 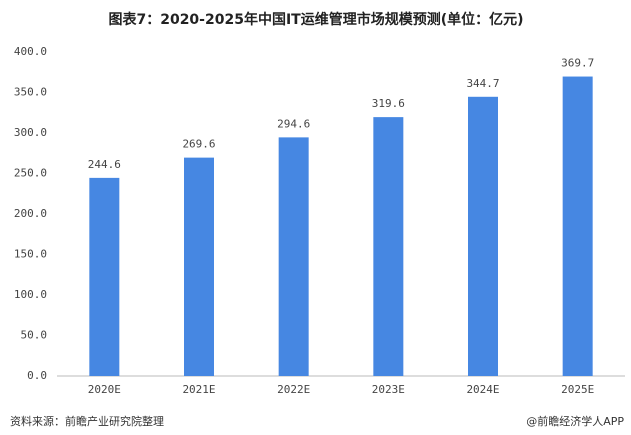 What do you see at coordinates (577, 63) in the screenshot?
I see `data-label: 369.7` at bounding box center [577, 63].